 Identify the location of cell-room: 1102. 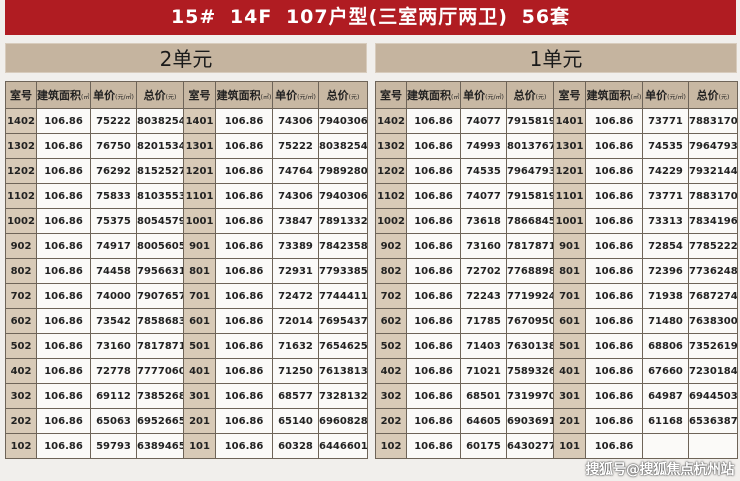
(391, 196).